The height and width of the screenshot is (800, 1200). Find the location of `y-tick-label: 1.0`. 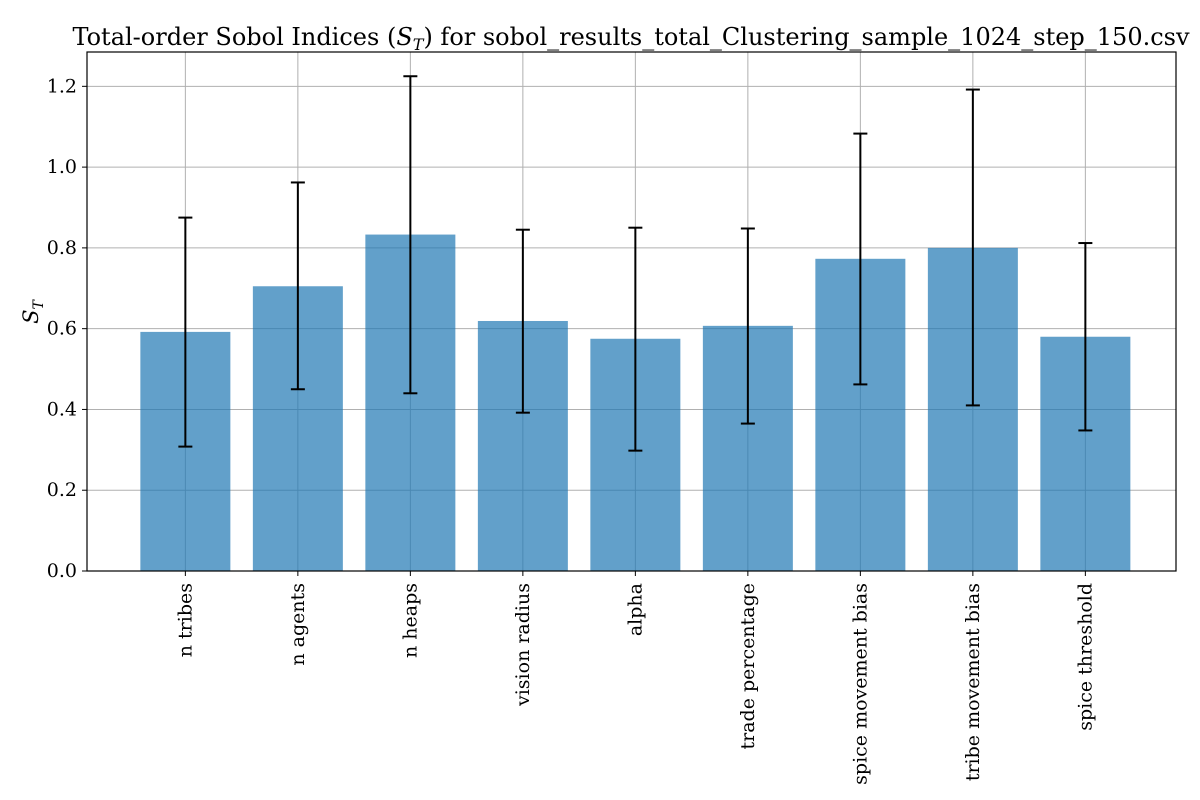

y-tick-label: 1.0 is located at coordinates (62, 167).